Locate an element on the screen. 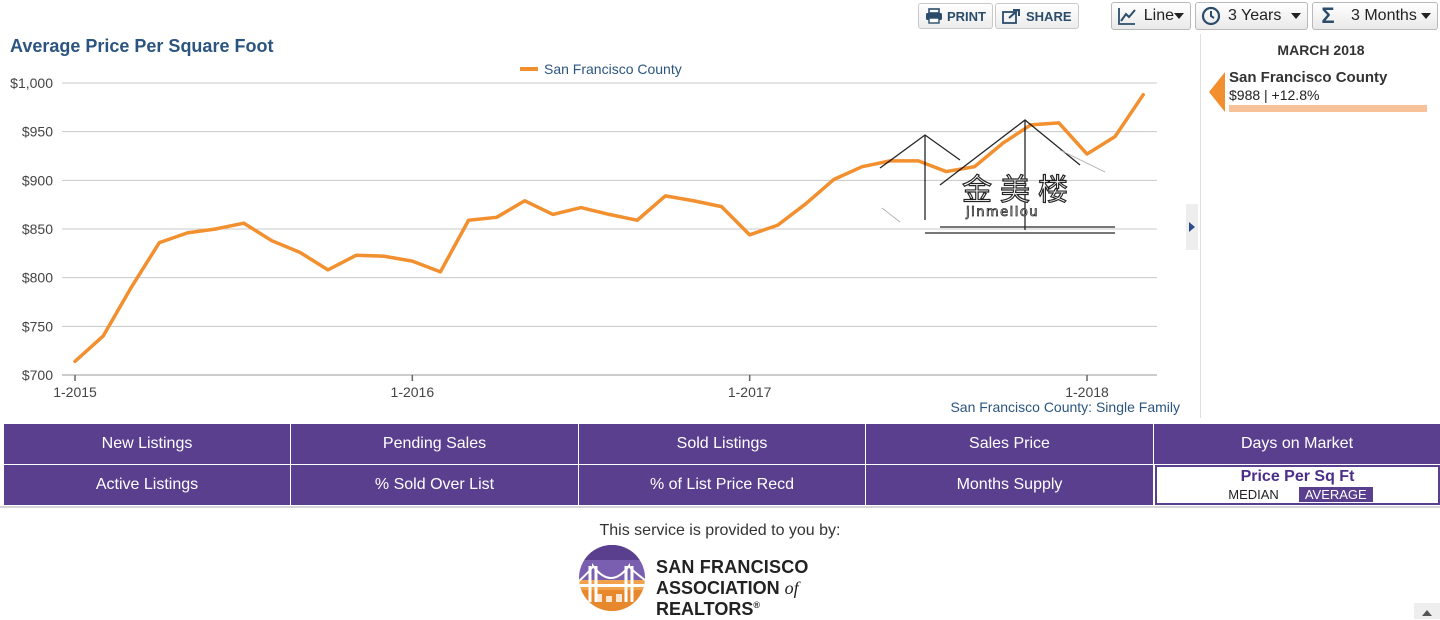 The width and height of the screenshot is (1440, 620). y-tick-label: $900 is located at coordinates (37, 180).